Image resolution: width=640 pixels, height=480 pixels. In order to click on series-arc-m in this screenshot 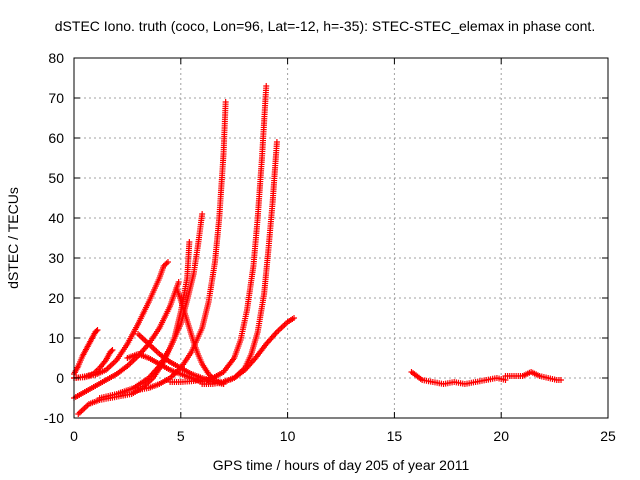, I will do `click(165, 368)`.